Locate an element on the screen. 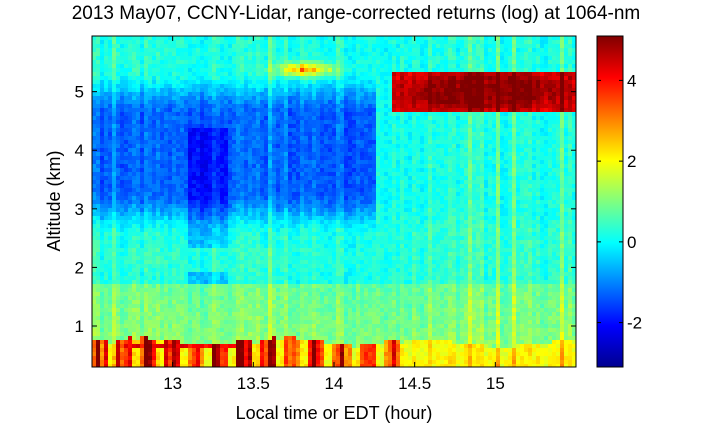 This screenshot has width=713, height=427. y-tick-label: 5 is located at coordinates (79, 92).